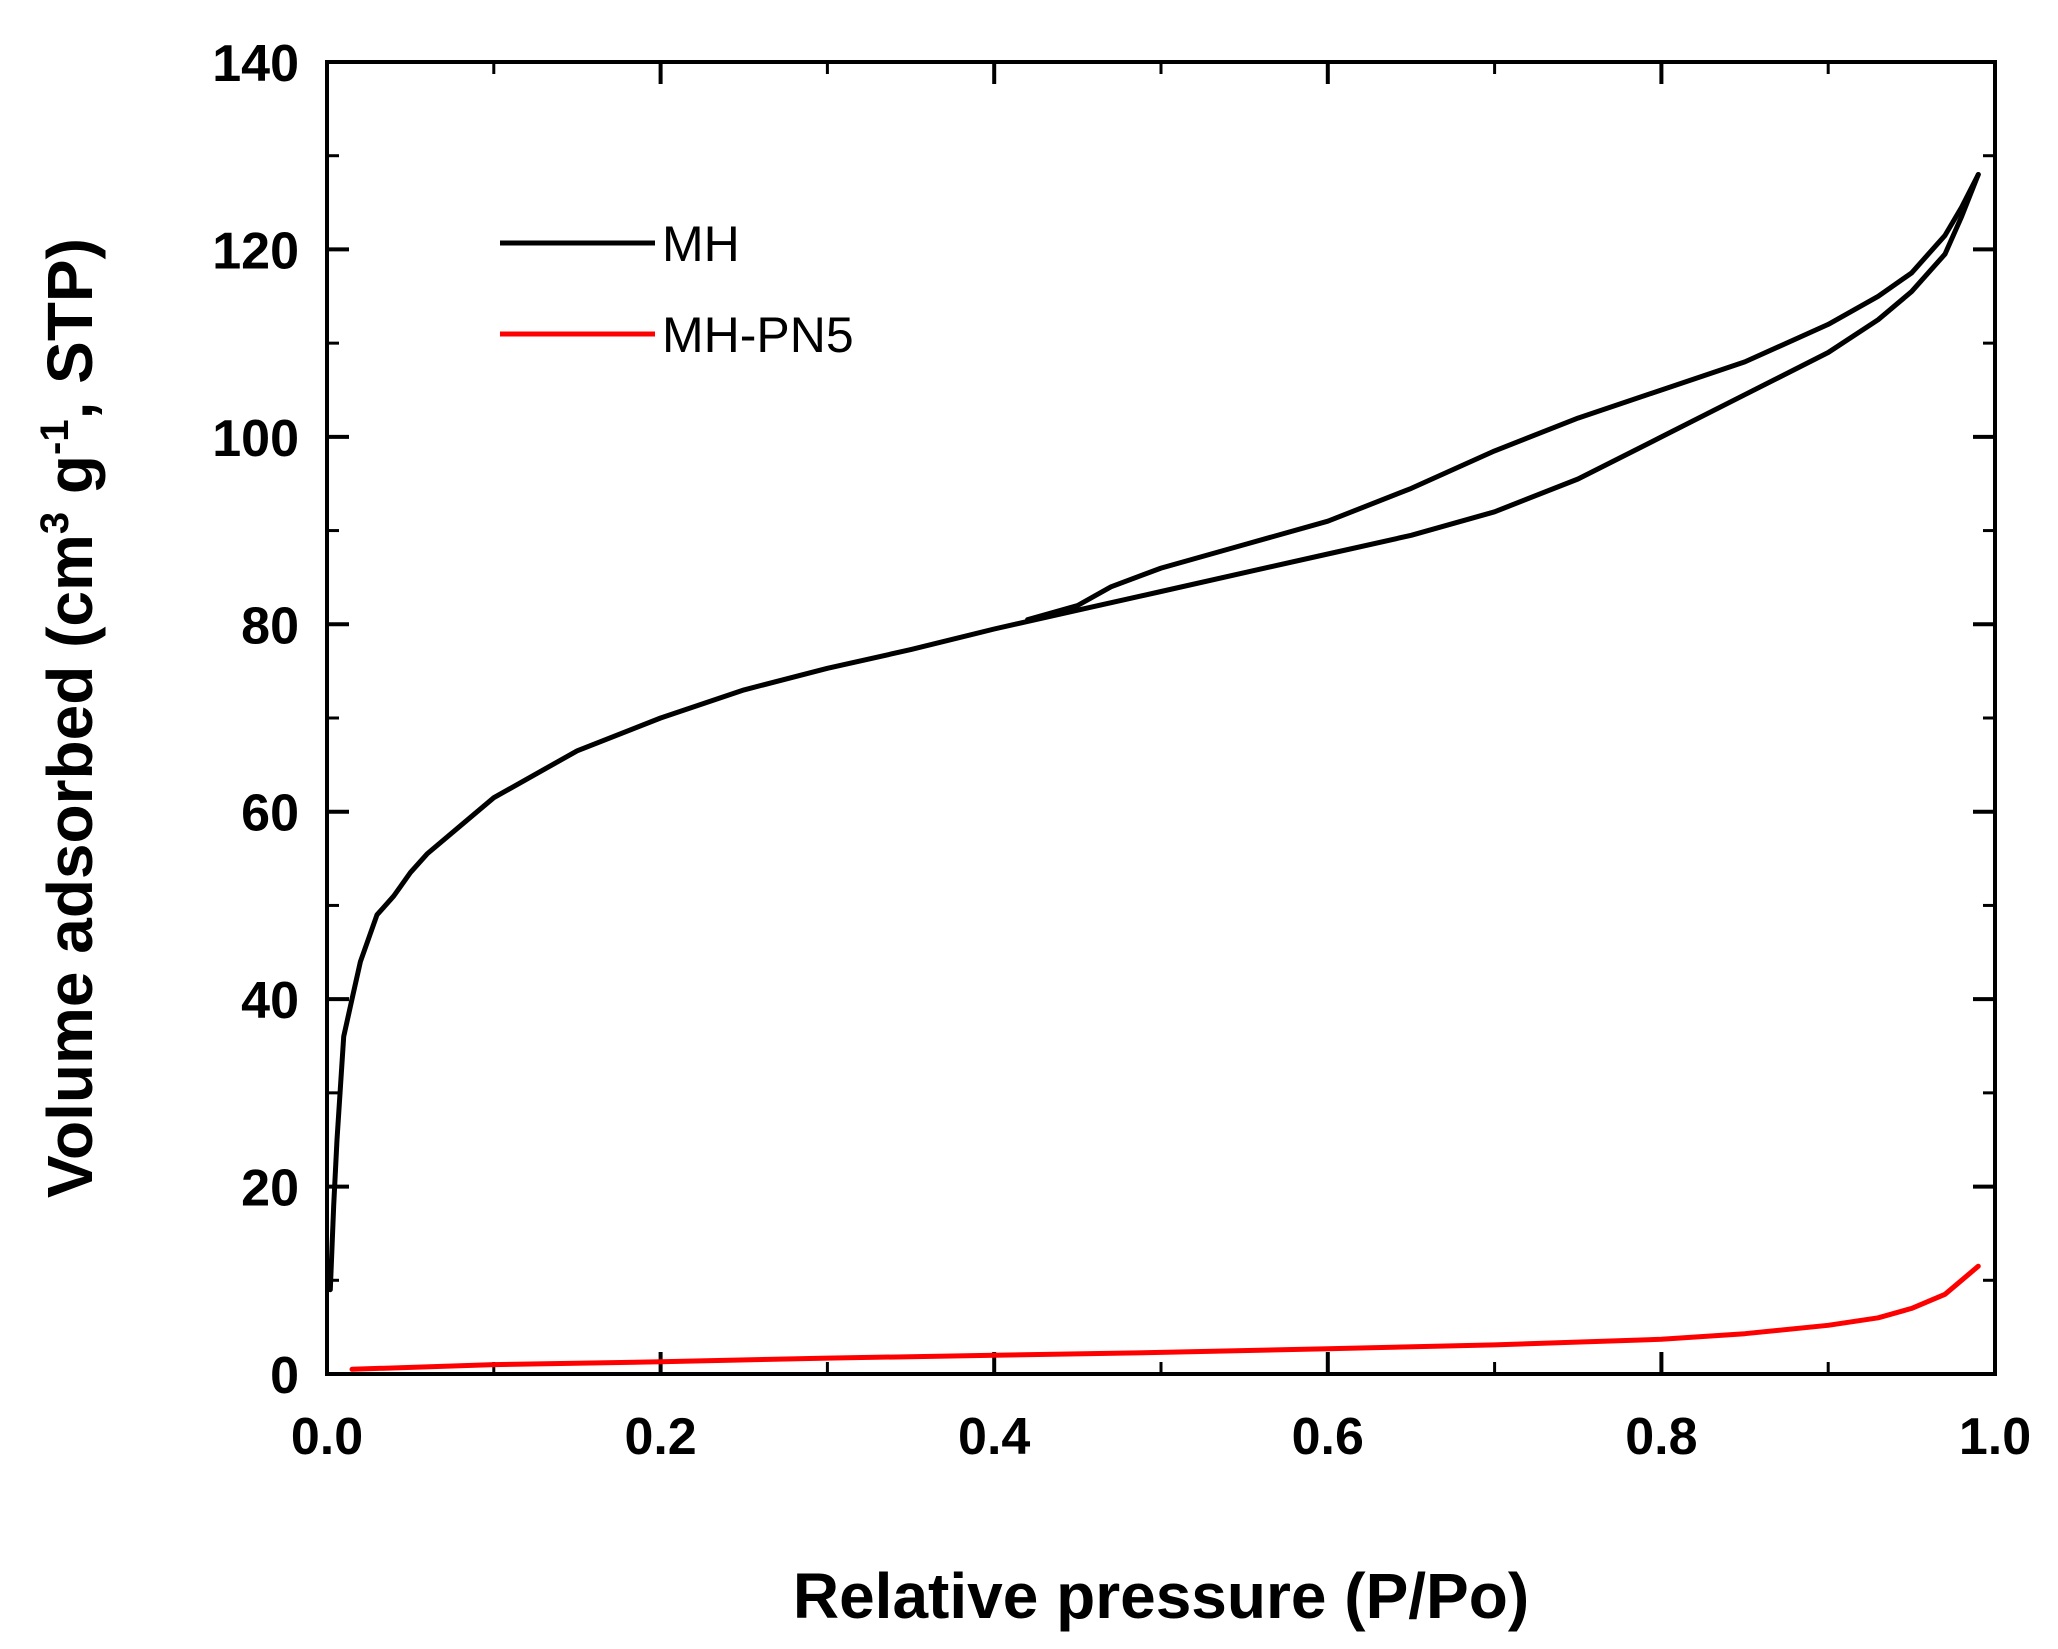 This screenshot has height=1649, width=2058. What do you see at coordinates (758, 335) in the screenshot?
I see `legend-label-mh-pn5: MH-PN5` at bounding box center [758, 335].